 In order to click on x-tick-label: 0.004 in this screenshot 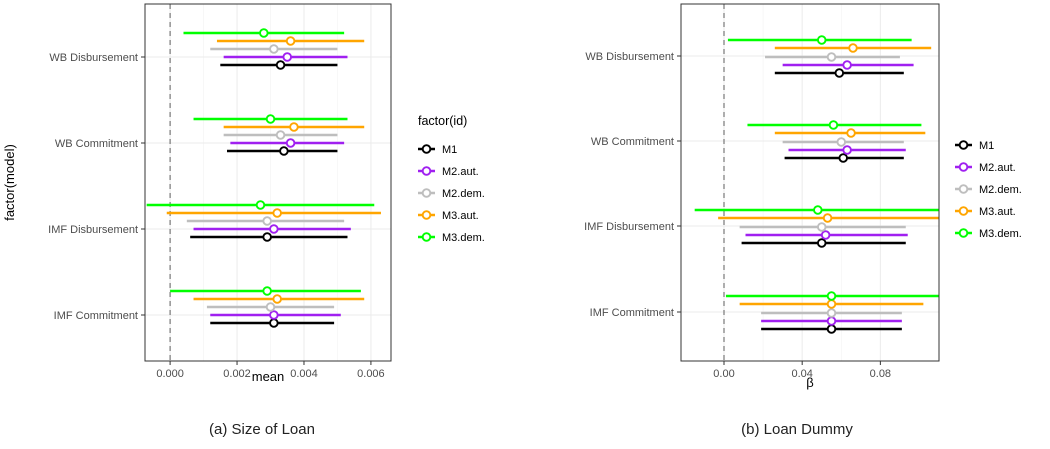, I will do `click(304, 374)`.